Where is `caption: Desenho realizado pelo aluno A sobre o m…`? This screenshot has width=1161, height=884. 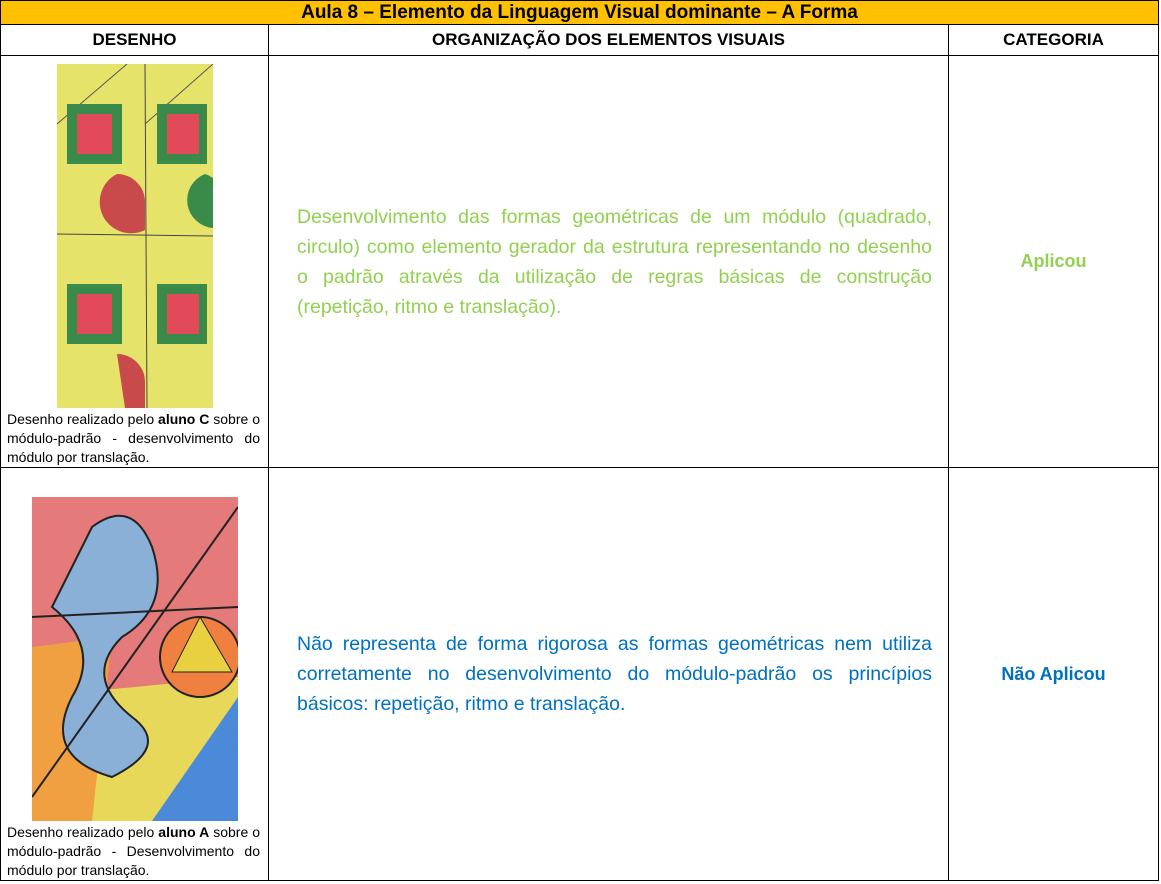
caption: Desenho realizado pelo aluno A sobre o m… is located at coordinates (134, 850).